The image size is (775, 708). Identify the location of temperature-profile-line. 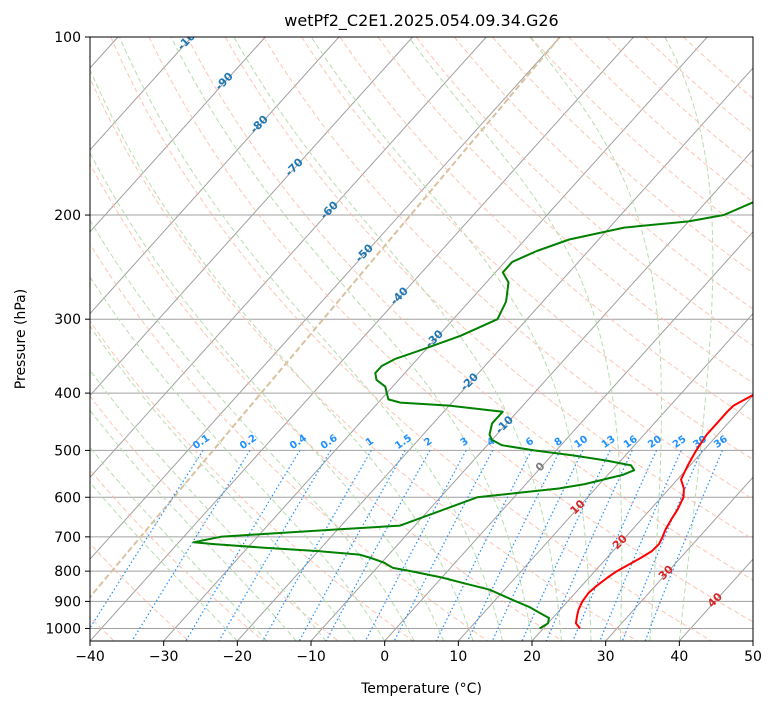
(663, 511).